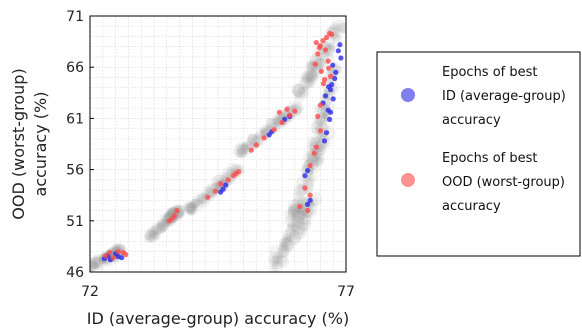 This screenshot has width=582, height=332. What do you see at coordinates (408, 95) in the screenshot?
I see `legend-marker-id` at bounding box center [408, 95].